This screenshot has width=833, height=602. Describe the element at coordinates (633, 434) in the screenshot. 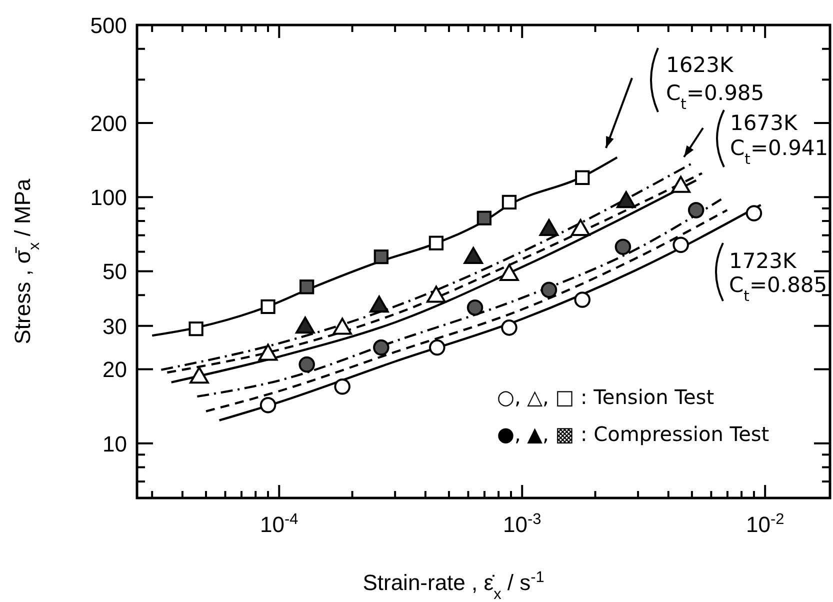

I see `annotation: ●, ▲, ▩ : Compression Test` at that location.